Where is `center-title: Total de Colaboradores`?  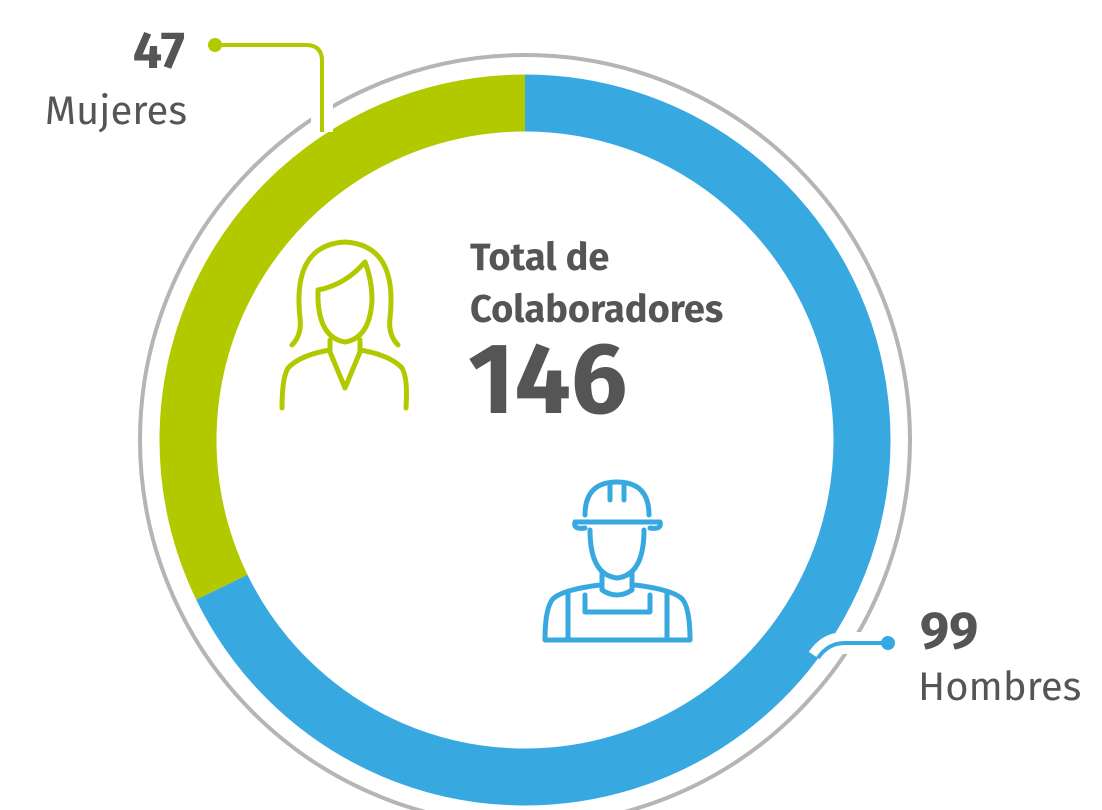
center-title: Total de Colaboradores is located at coordinates (597, 284).